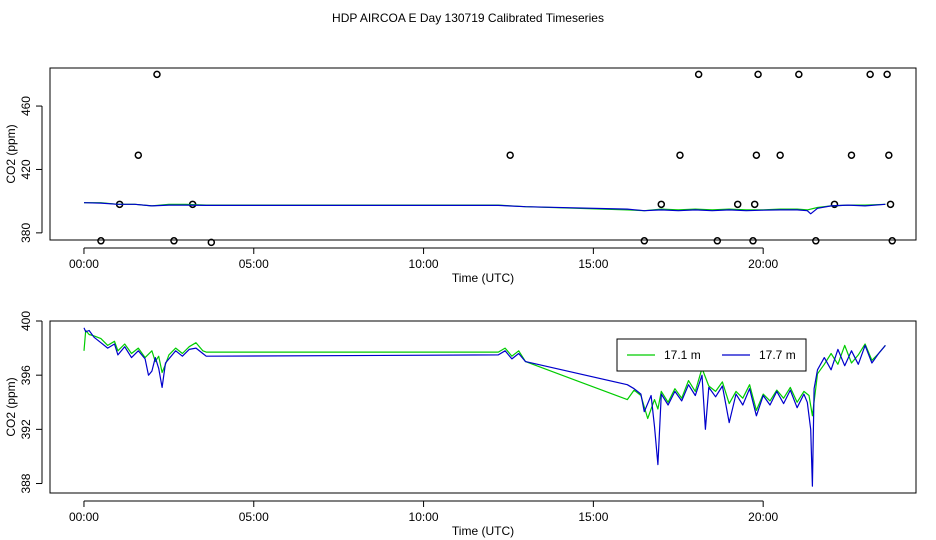 Image resolution: width=936 pixels, height=540 pixels. Describe the element at coordinates (763, 517) in the screenshot. I see `bottom-x-tick-label: 20:00` at that location.